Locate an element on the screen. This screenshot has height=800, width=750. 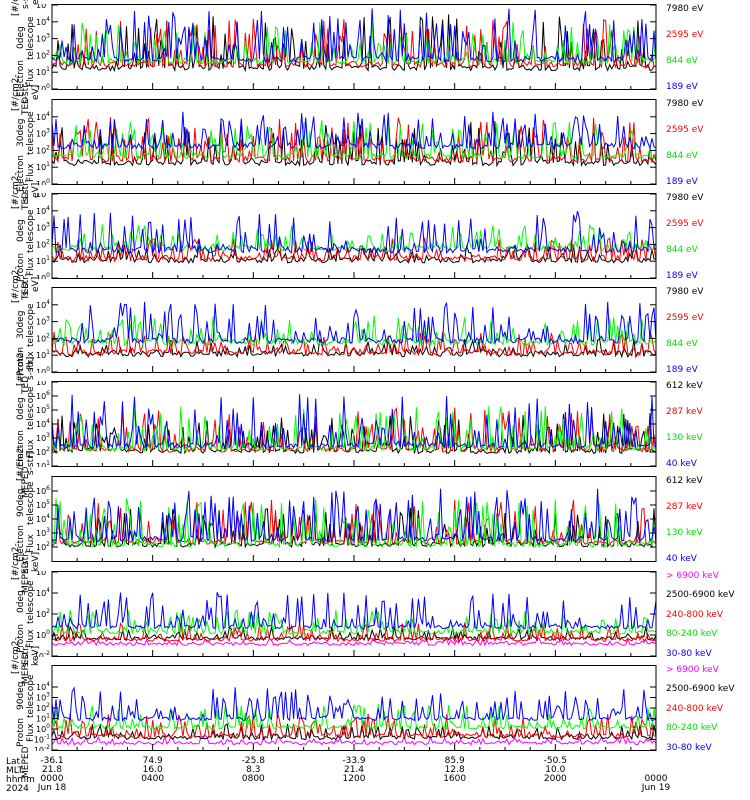
axis-mlt-value: 16.0 is located at coordinates (152, 770).